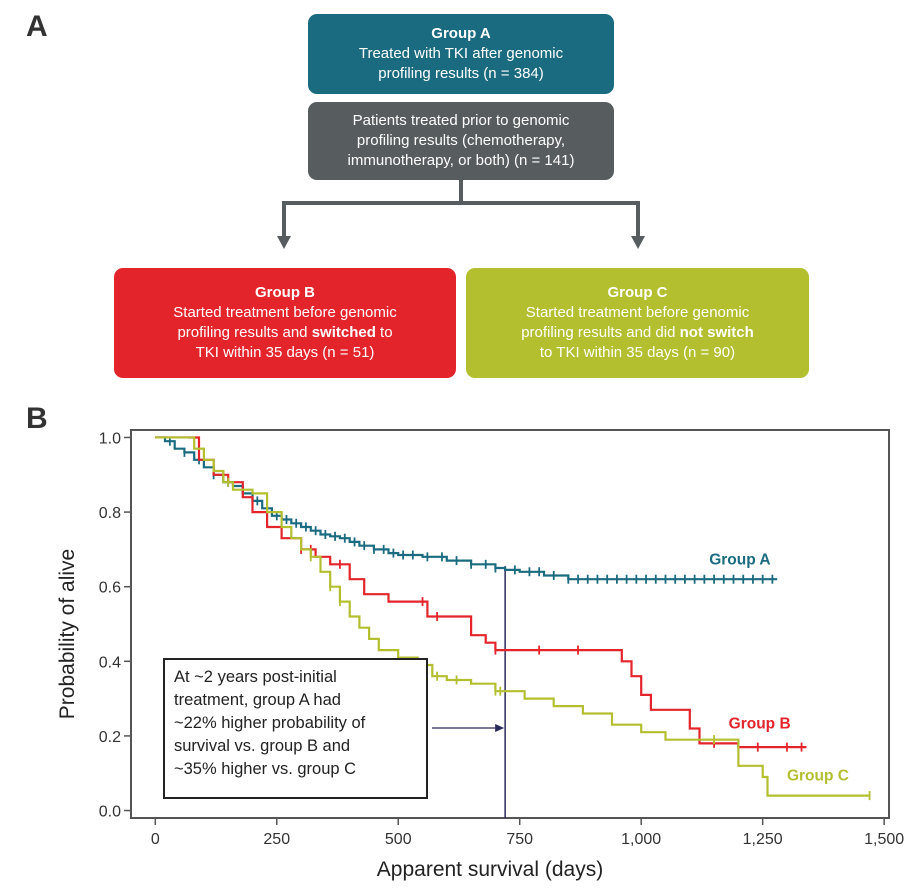  Describe the element at coordinates (739, 559) in the screenshot. I see `series-label: Group A` at that location.